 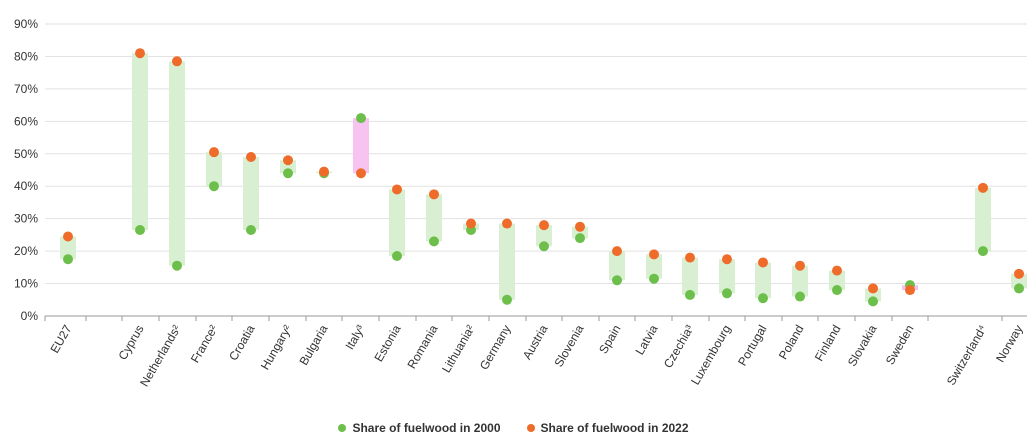 What do you see at coordinates (26, 121) in the screenshot?
I see `y-tick-label: 60%` at bounding box center [26, 121].